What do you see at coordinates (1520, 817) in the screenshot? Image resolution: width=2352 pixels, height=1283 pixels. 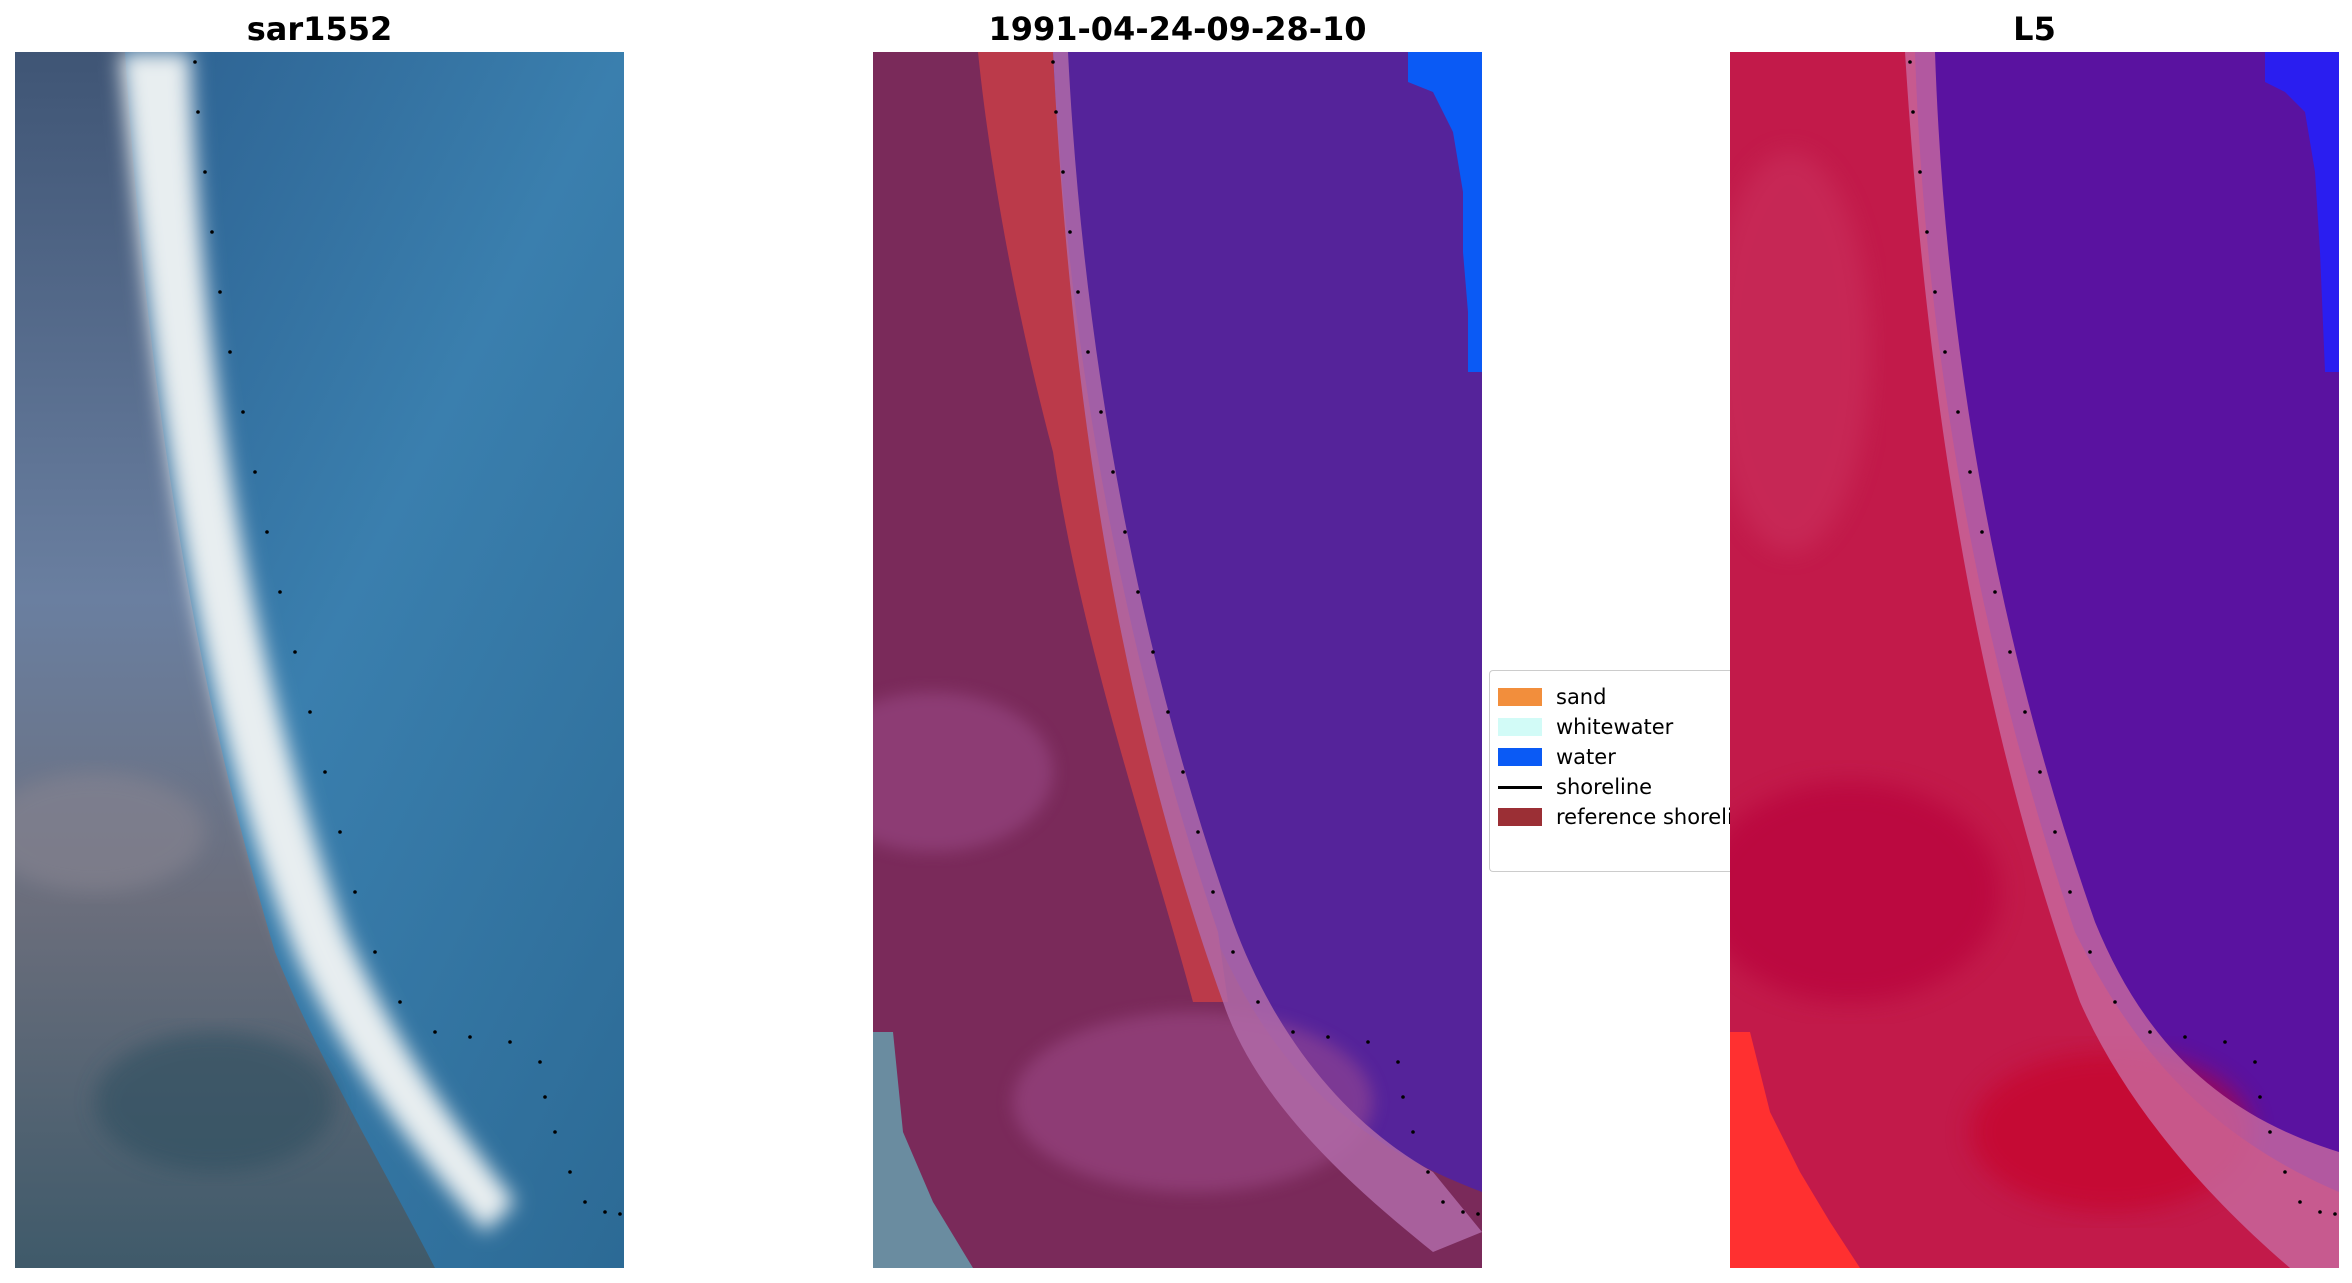 I see `reference-shoreline-swatch` at bounding box center [1520, 817].